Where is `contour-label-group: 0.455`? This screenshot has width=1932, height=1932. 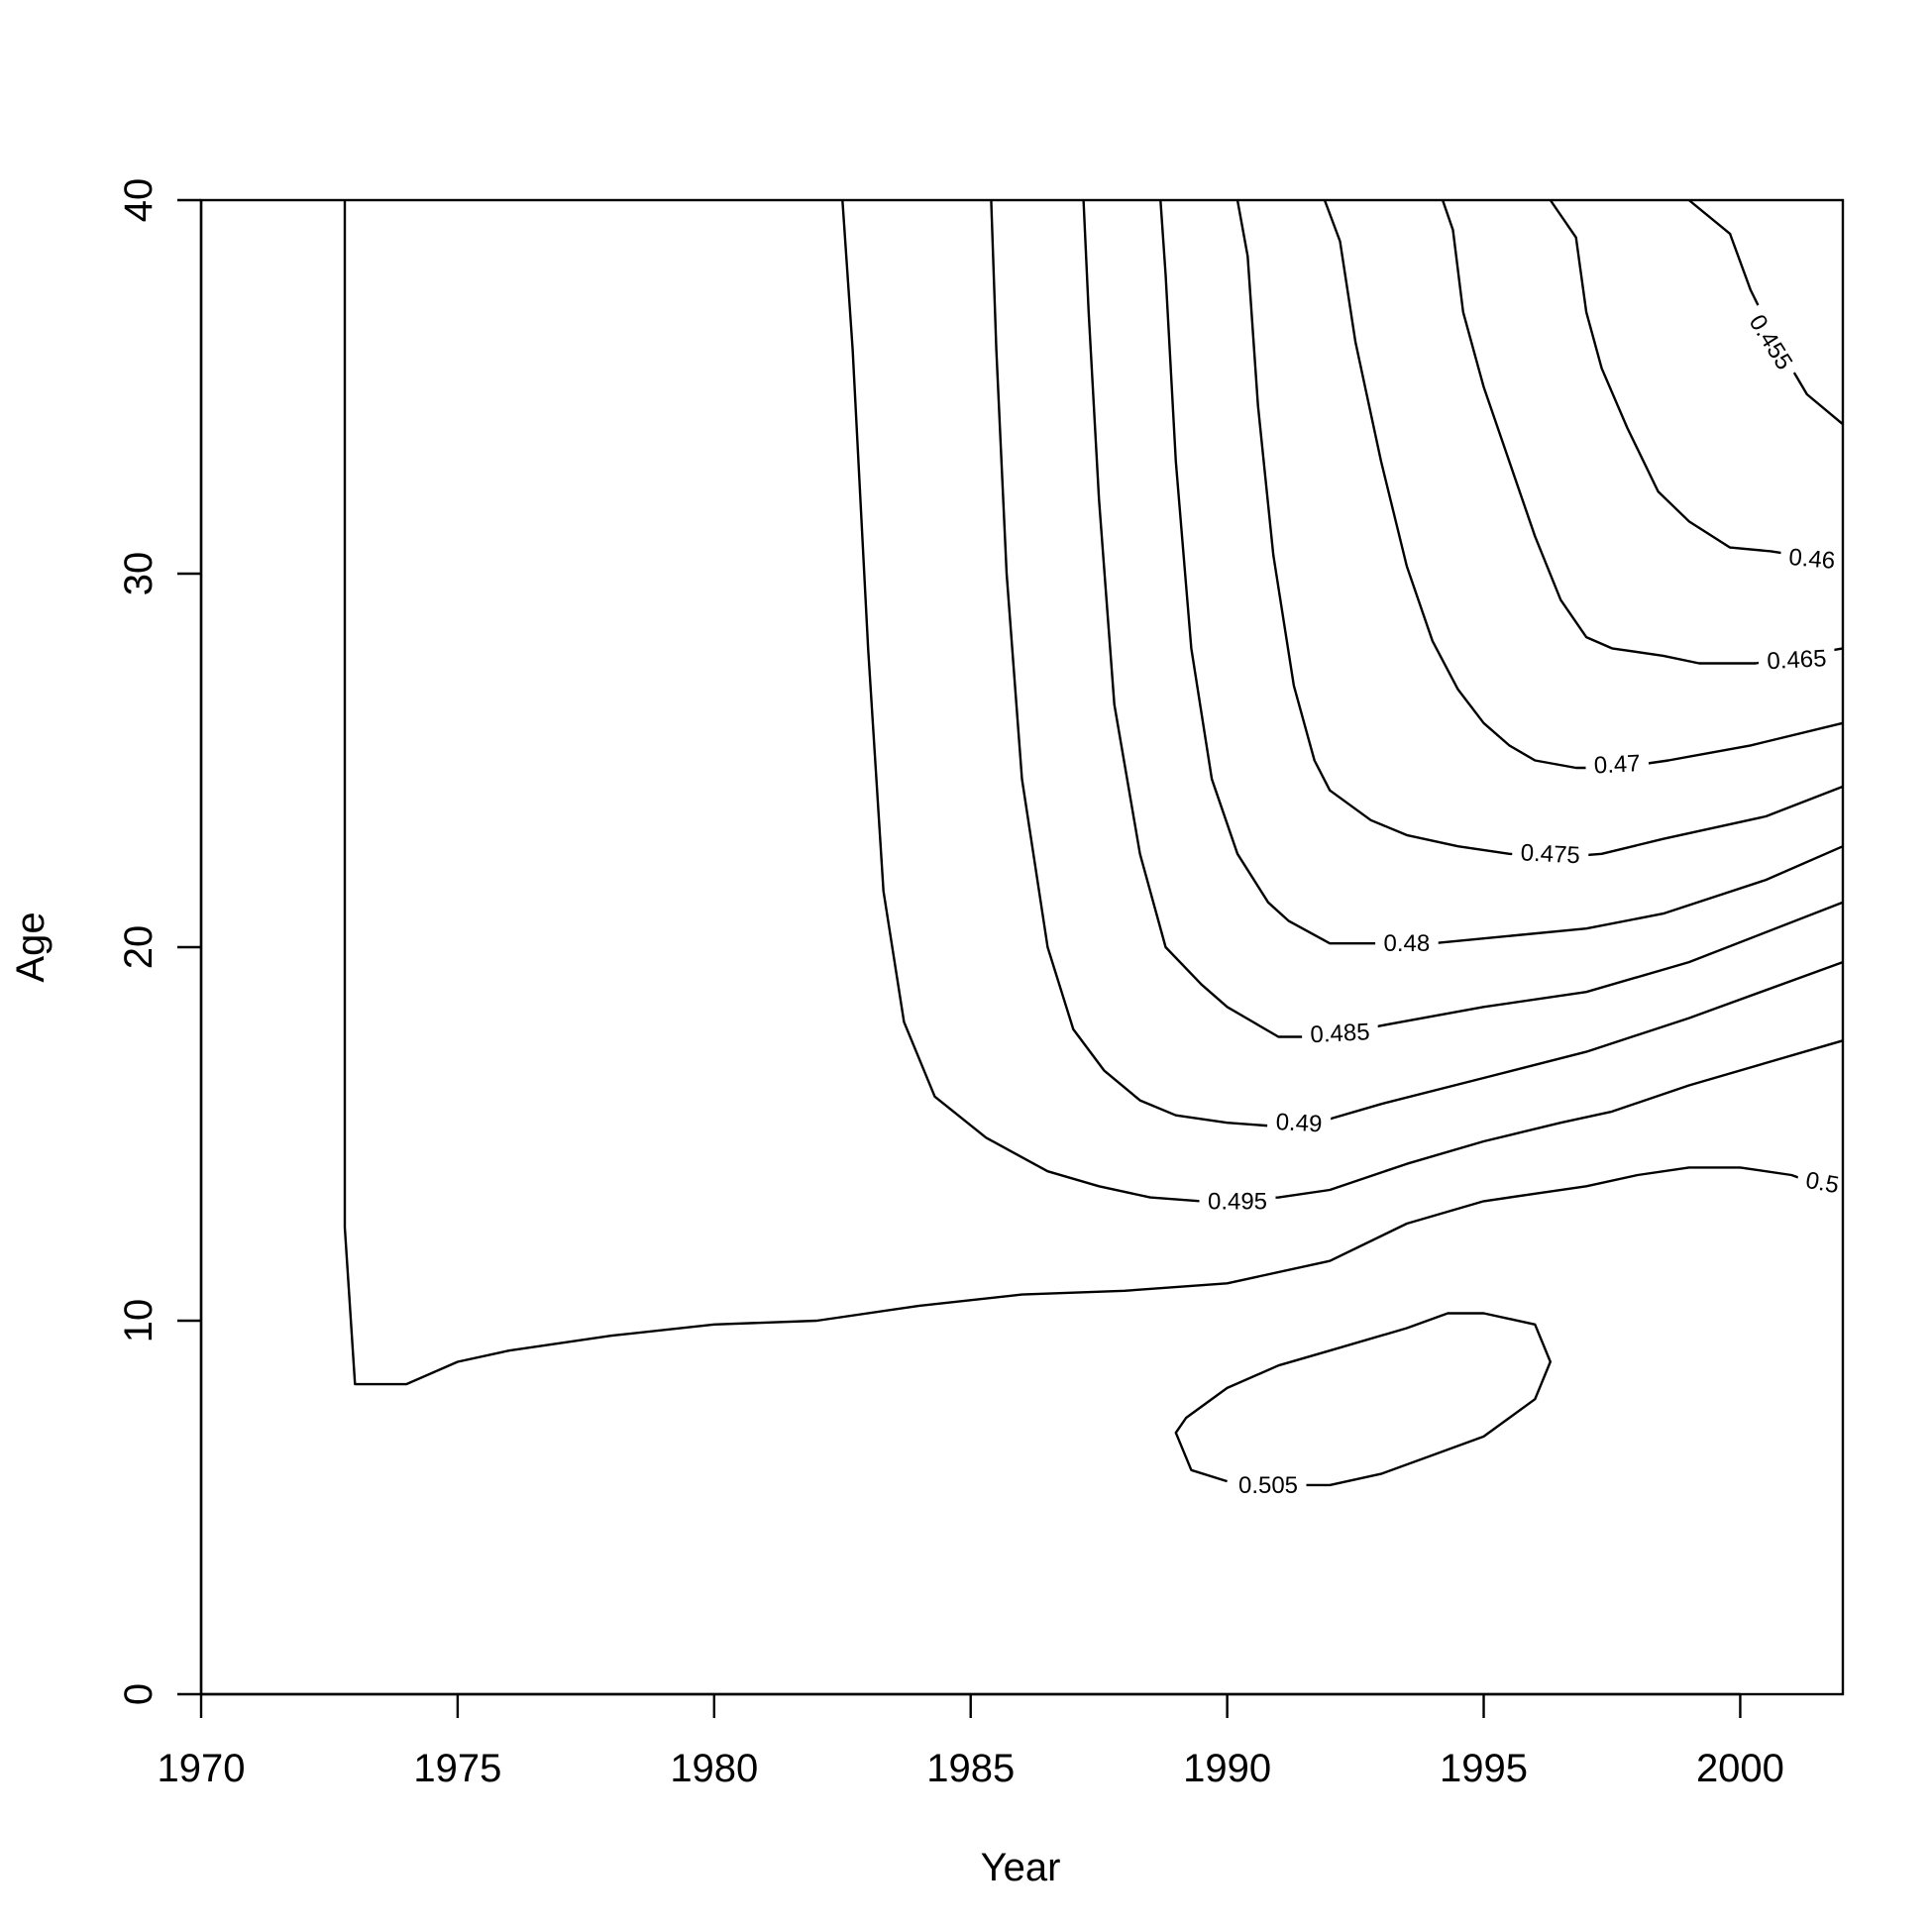
contour-label-group: 0.455 is located at coordinates (1771, 342).